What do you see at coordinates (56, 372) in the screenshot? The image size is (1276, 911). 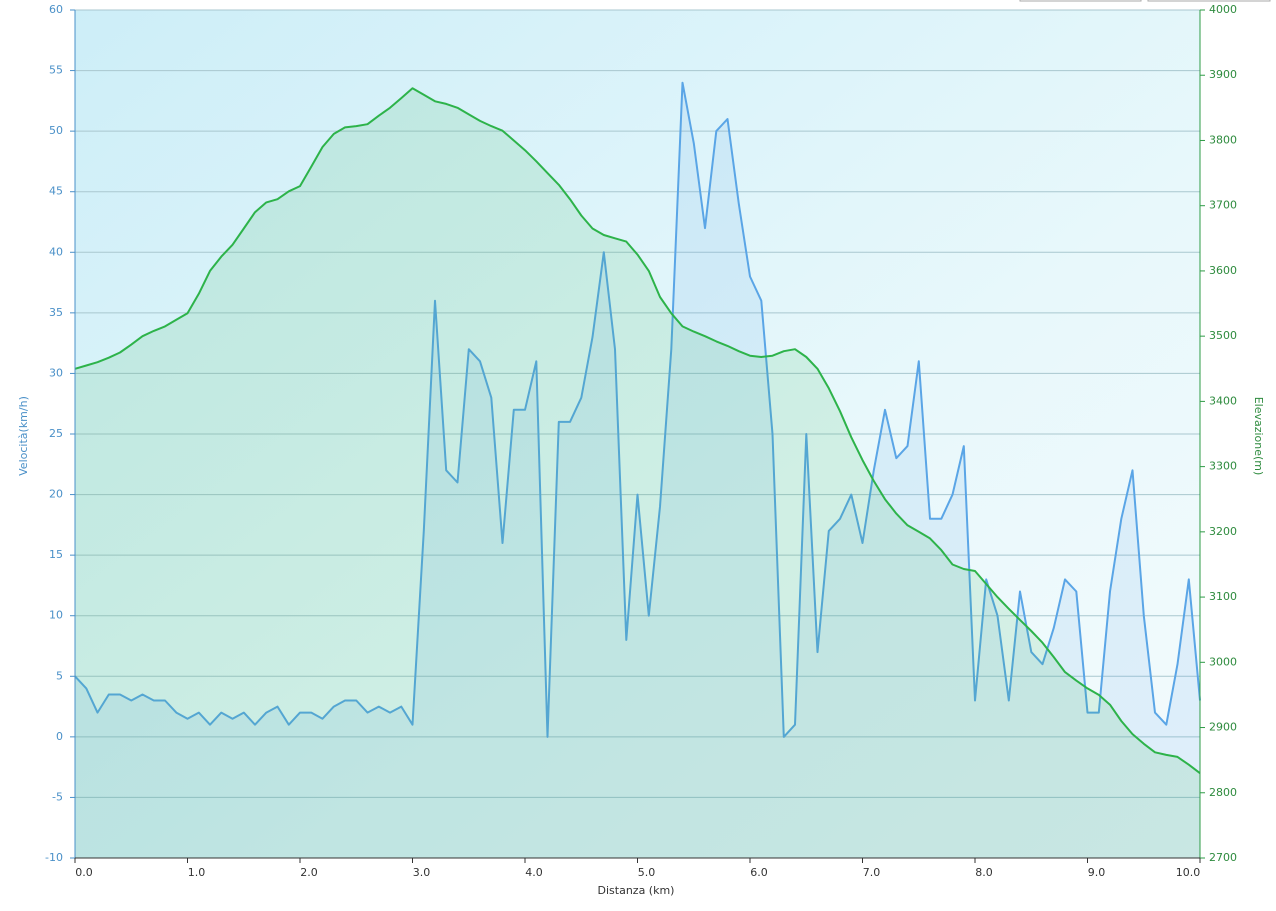 I see `y-tick-label: 30` at bounding box center [56, 372].